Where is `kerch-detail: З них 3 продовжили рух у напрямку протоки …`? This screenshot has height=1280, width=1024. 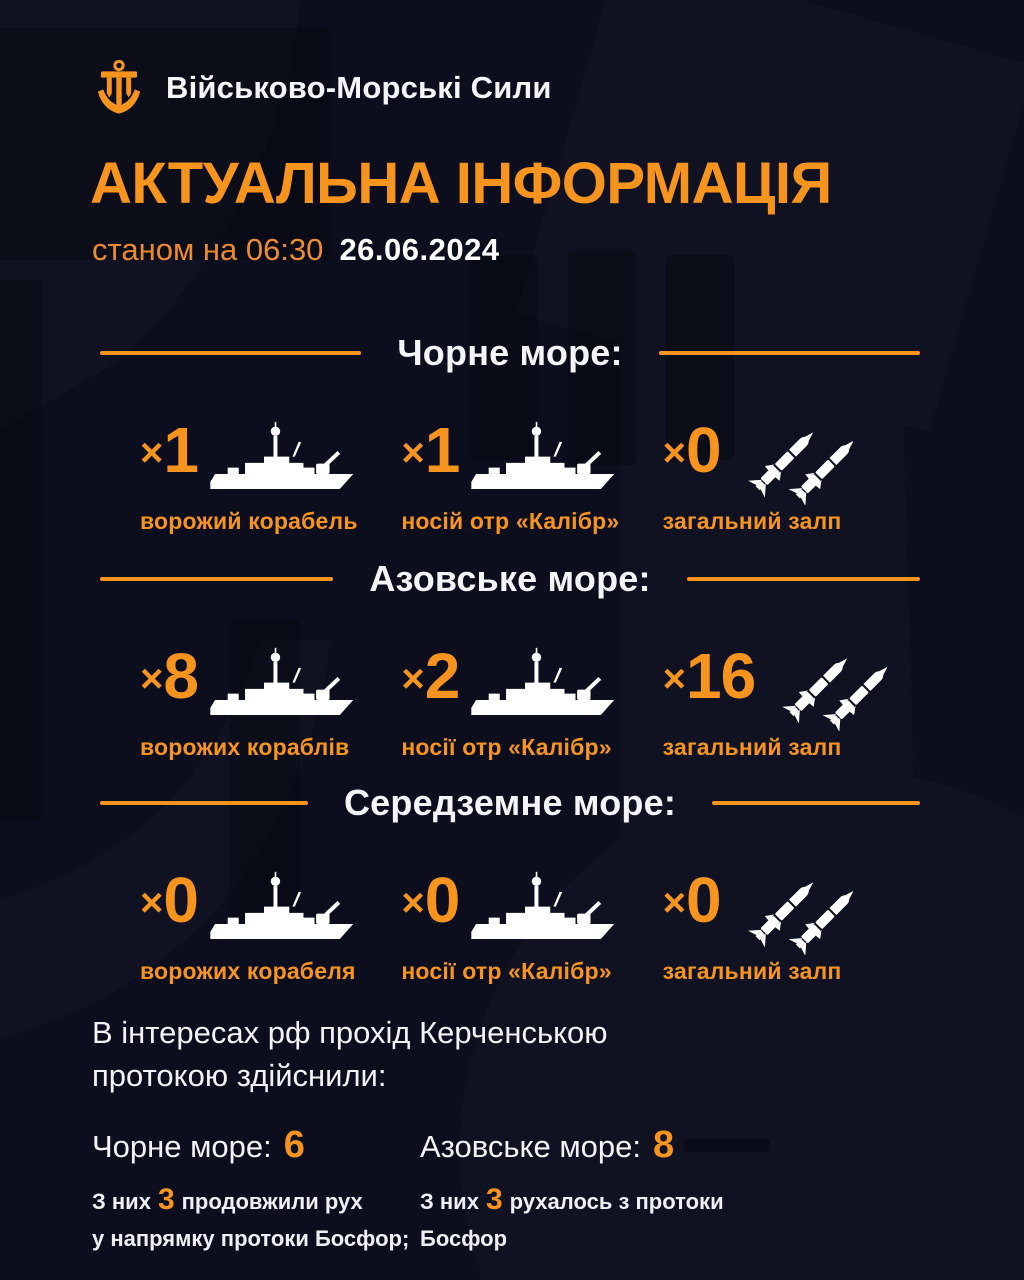
kerch-detail: З них 3 продовжили рух у напрямку протоки … is located at coordinates (256, 1216).